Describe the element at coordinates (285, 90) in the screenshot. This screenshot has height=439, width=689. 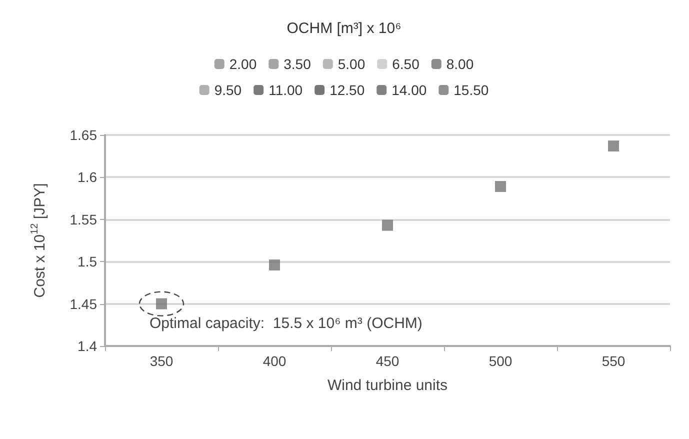
I see `legend-label: 11.00` at that location.